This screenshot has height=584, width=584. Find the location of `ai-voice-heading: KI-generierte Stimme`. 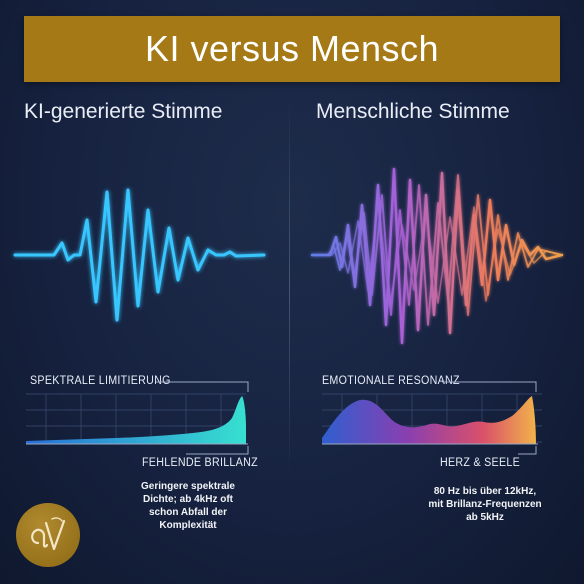

ai-voice-heading: KI-generierte Stimme is located at coordinates (123, 111).